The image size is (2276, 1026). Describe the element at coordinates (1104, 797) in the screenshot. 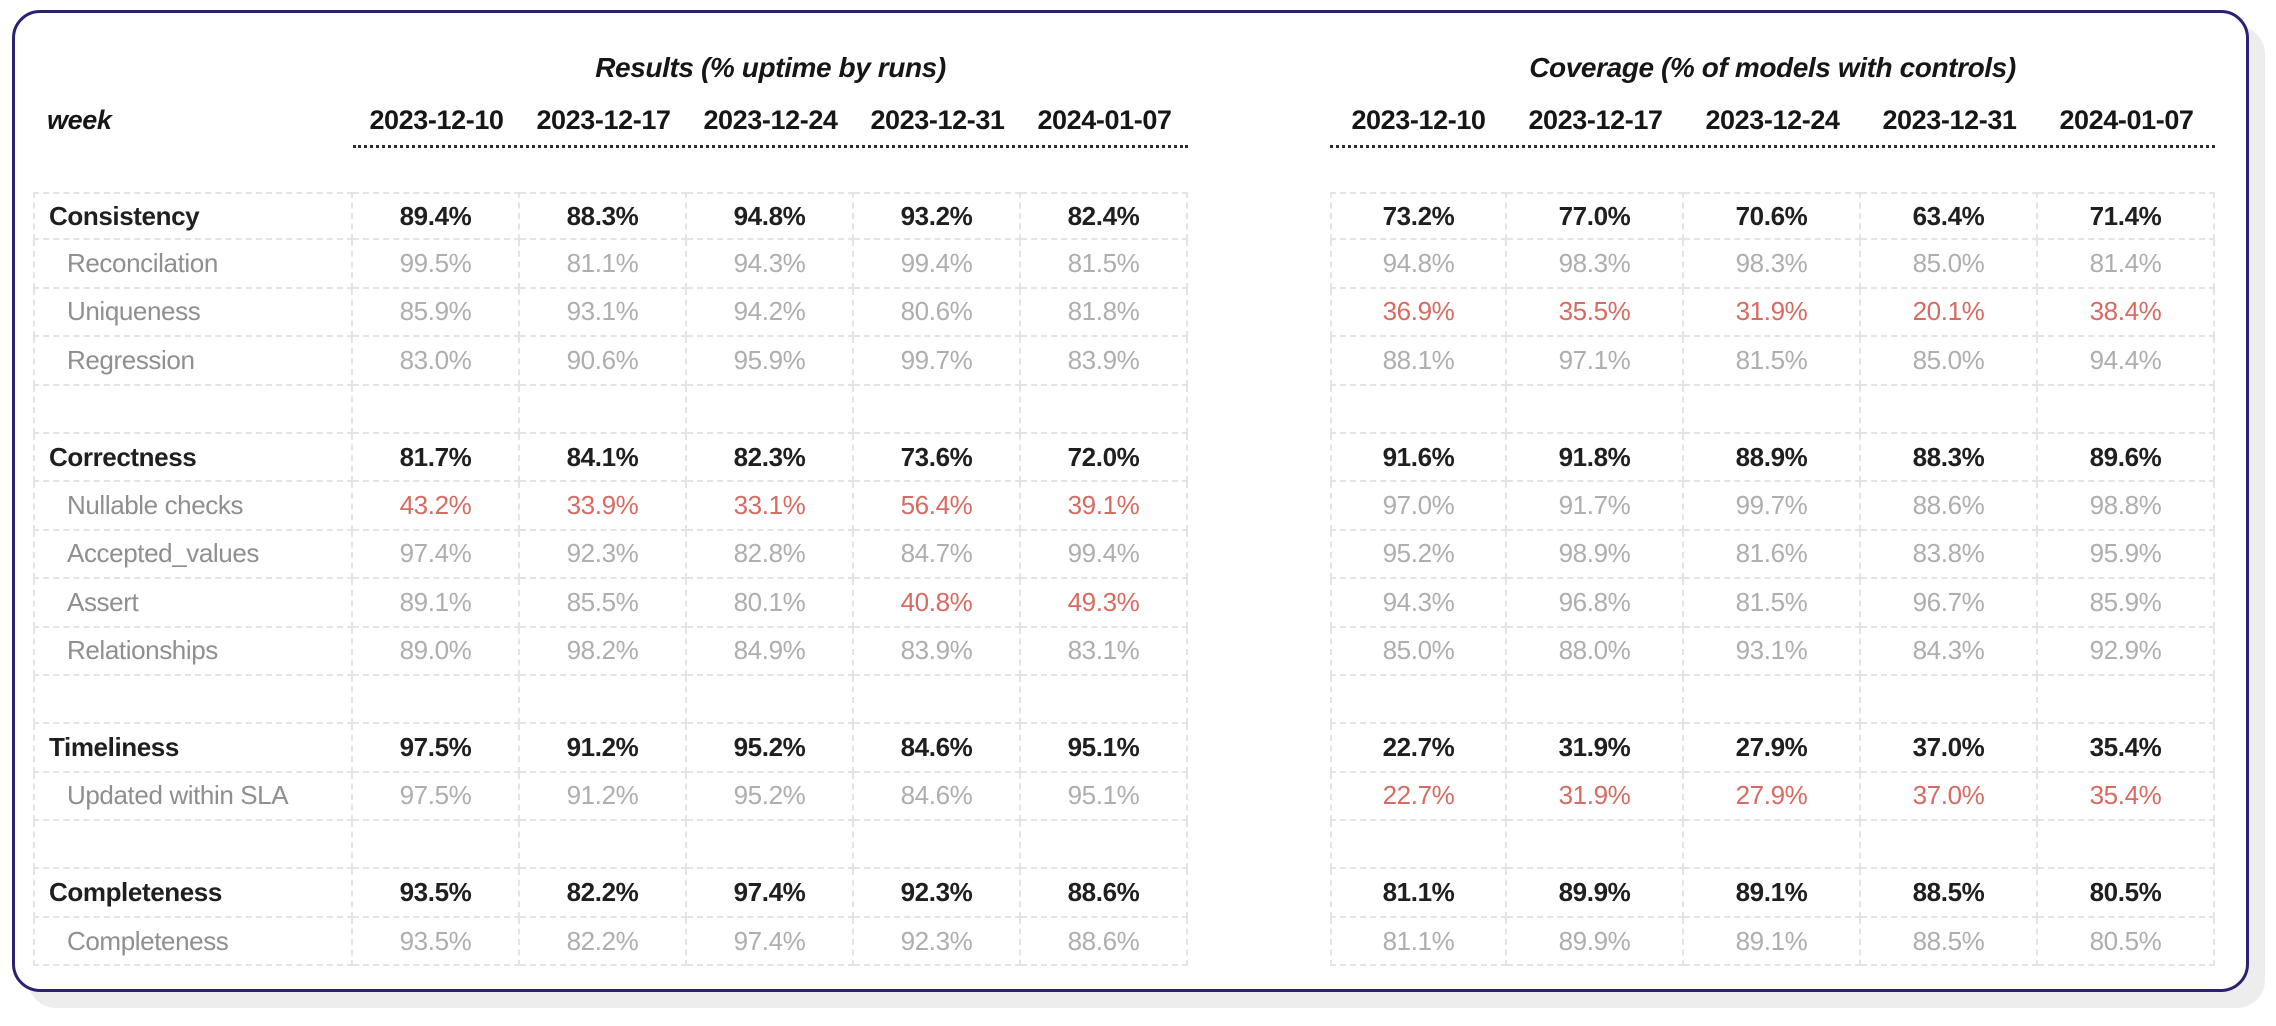

I see `results-value-cell: 95.1%` at that location.